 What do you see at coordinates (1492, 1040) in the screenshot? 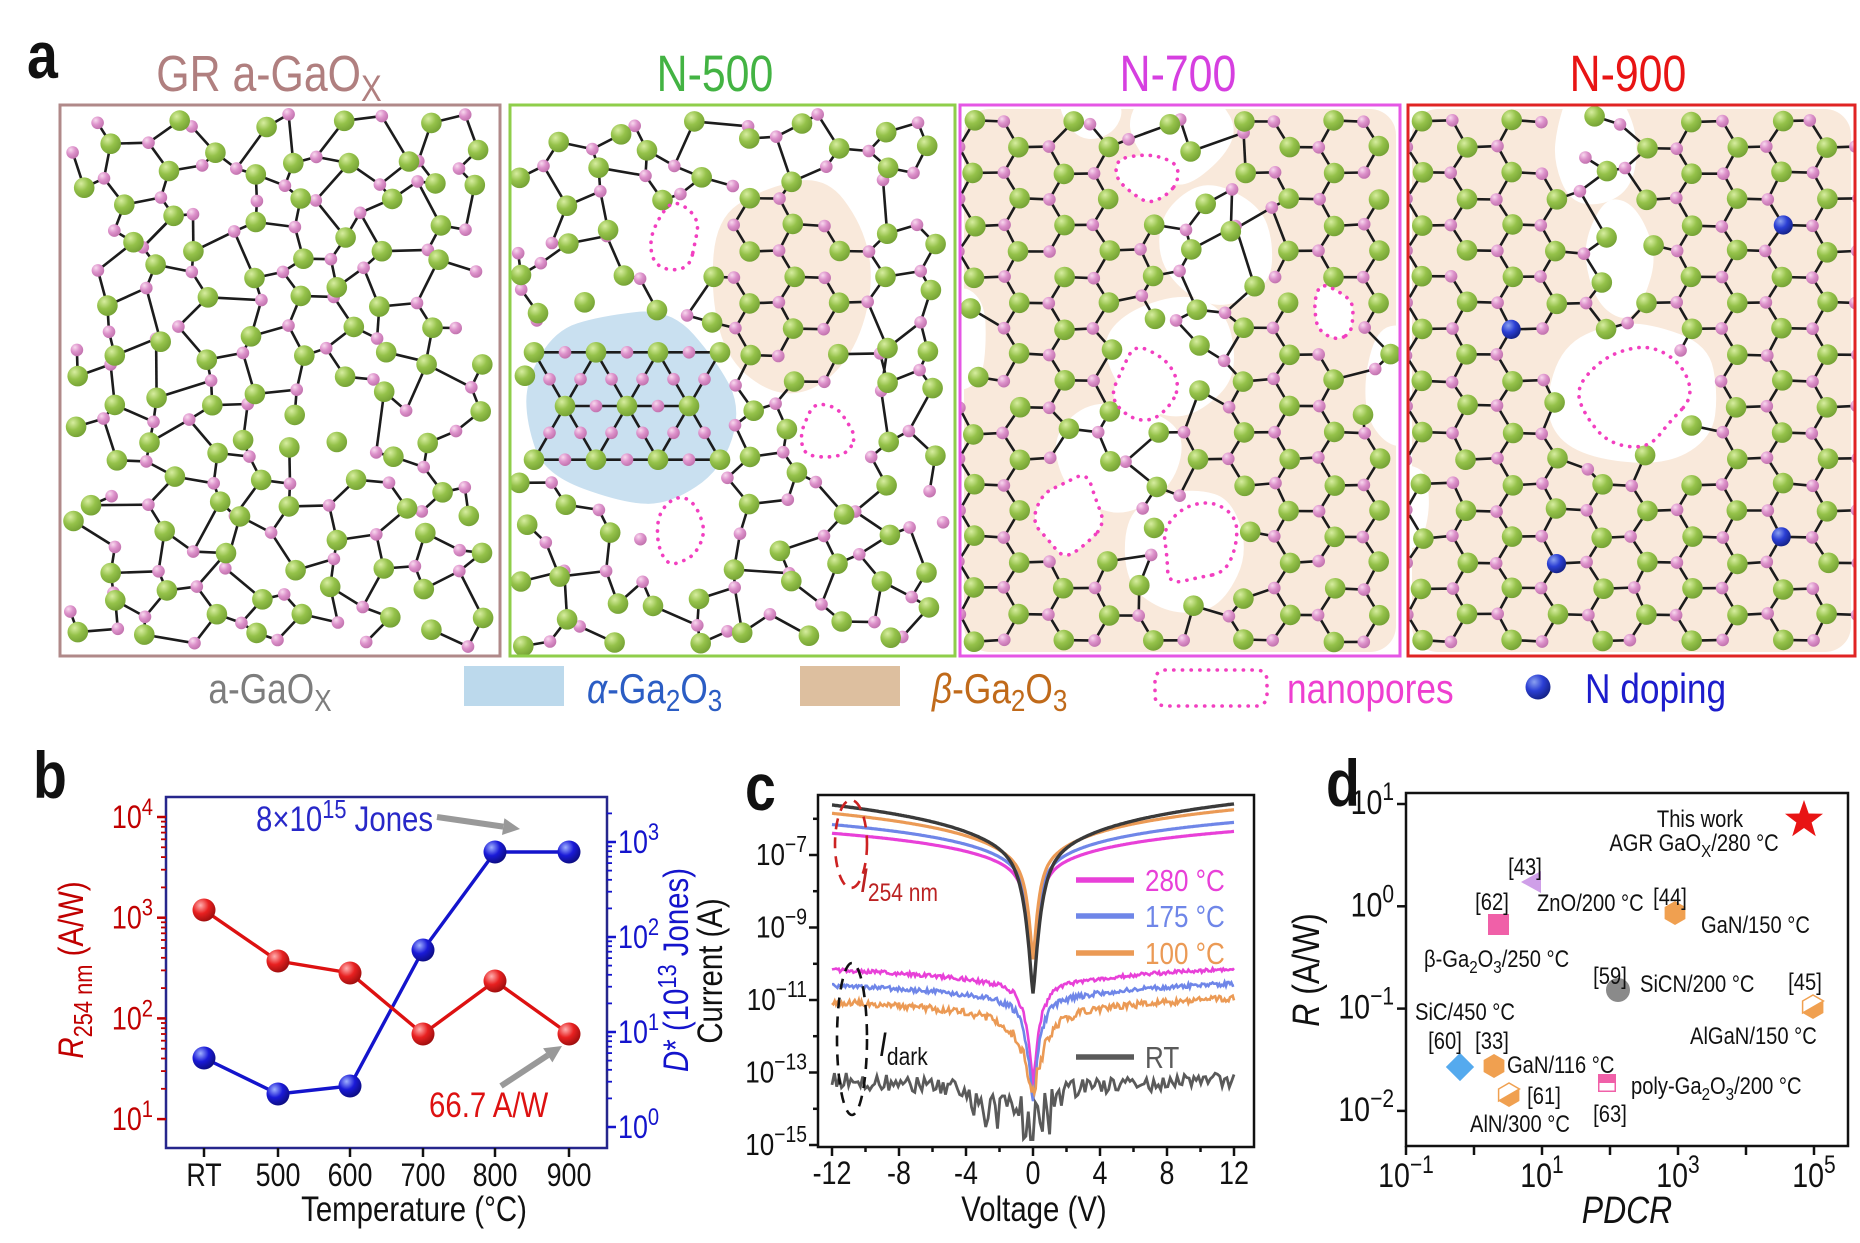
I see `svg-text: [33]` at bounding box center [1492, 1040].